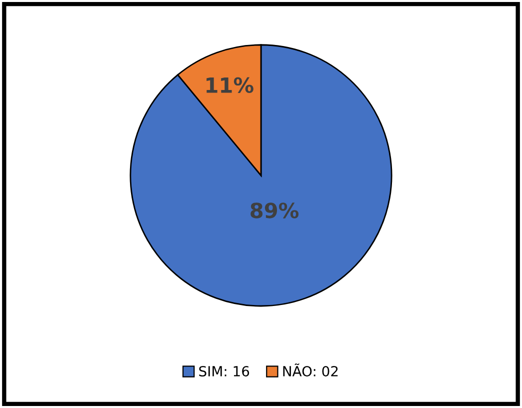  I want to click on legend-label: NÃO: 02, so click(310, 370).